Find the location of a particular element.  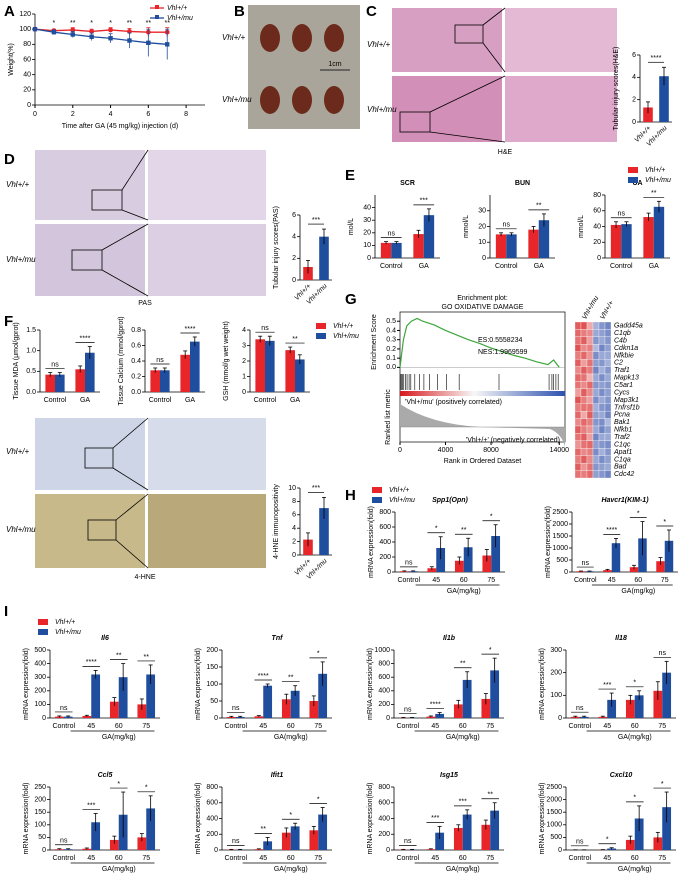

legend-label: Vhl+/mu is located at coordinates (346, 336).